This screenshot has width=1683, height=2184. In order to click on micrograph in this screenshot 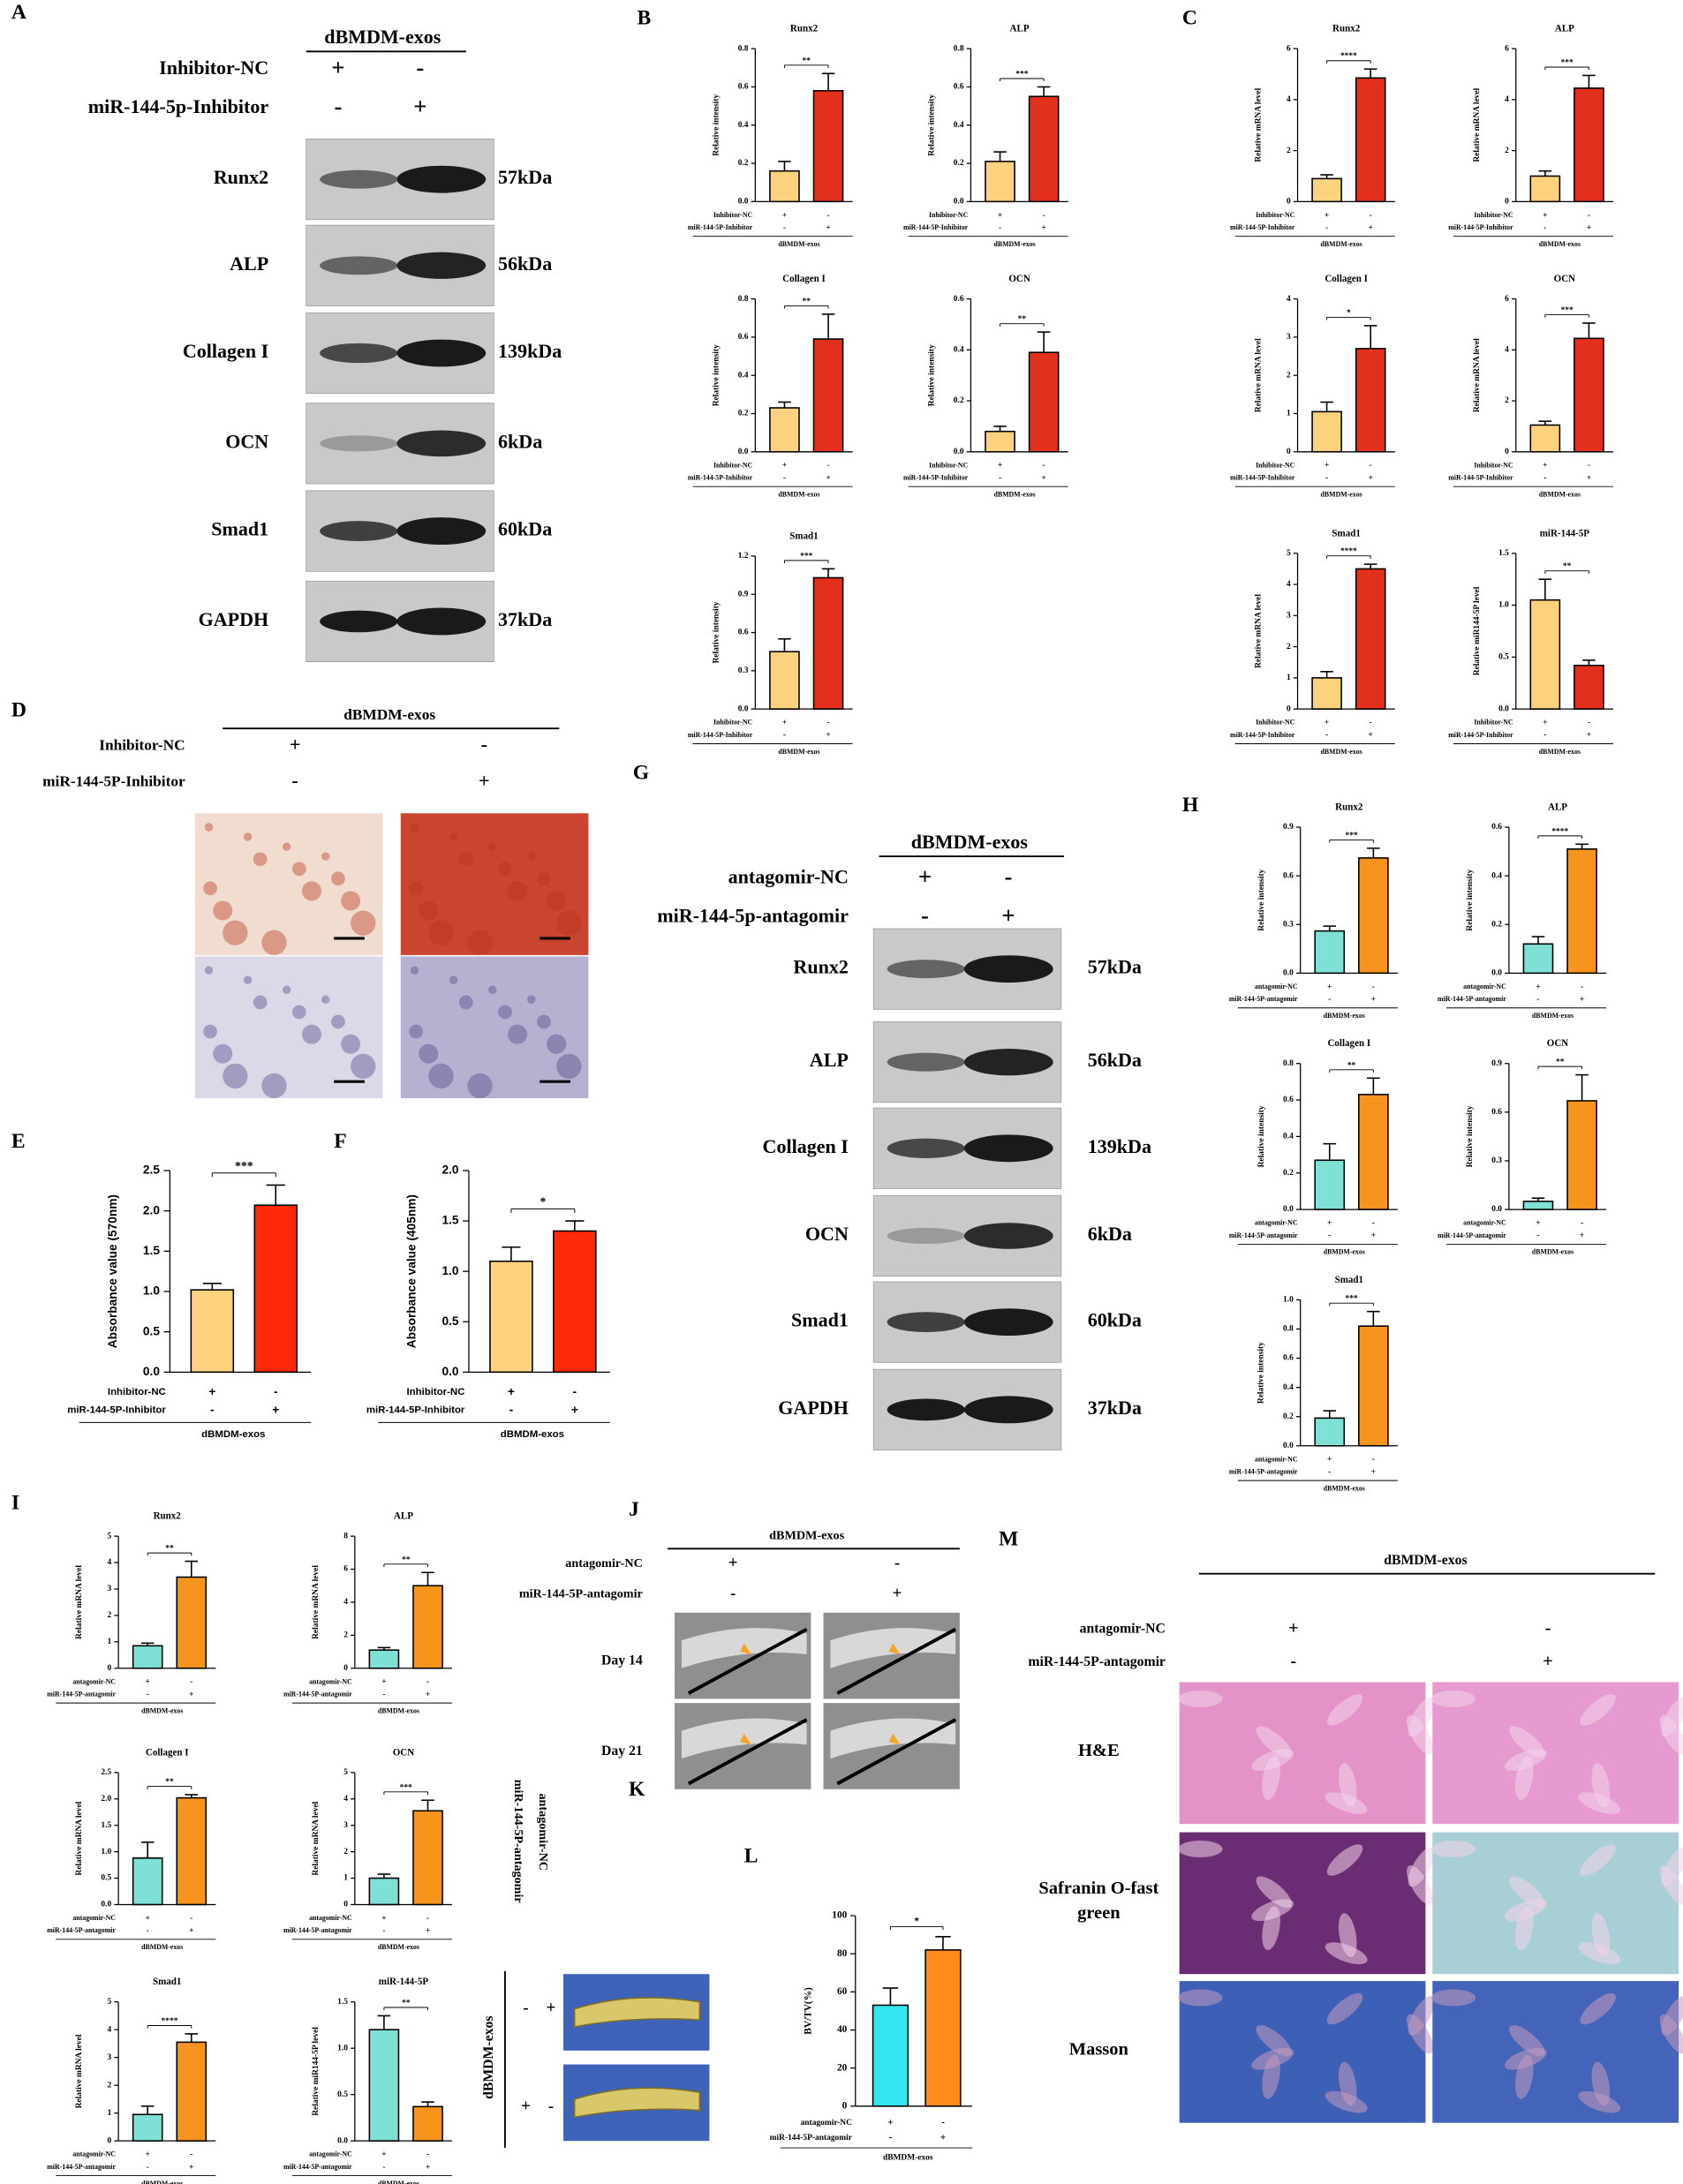, I will do `click(288, 1027)`.